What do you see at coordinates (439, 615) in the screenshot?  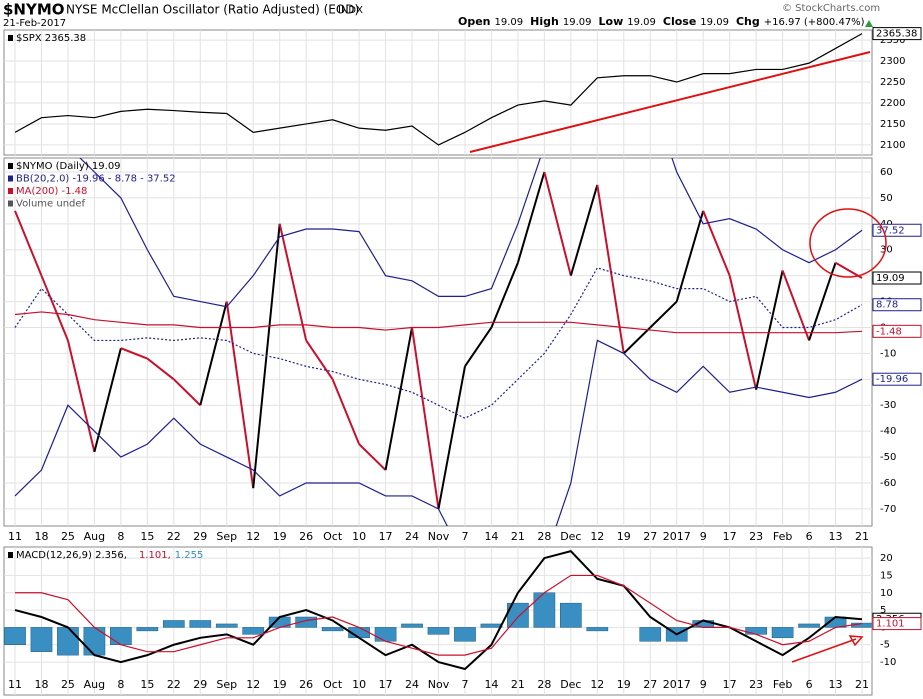 I see `line-series` at bounding box center [439, 615].